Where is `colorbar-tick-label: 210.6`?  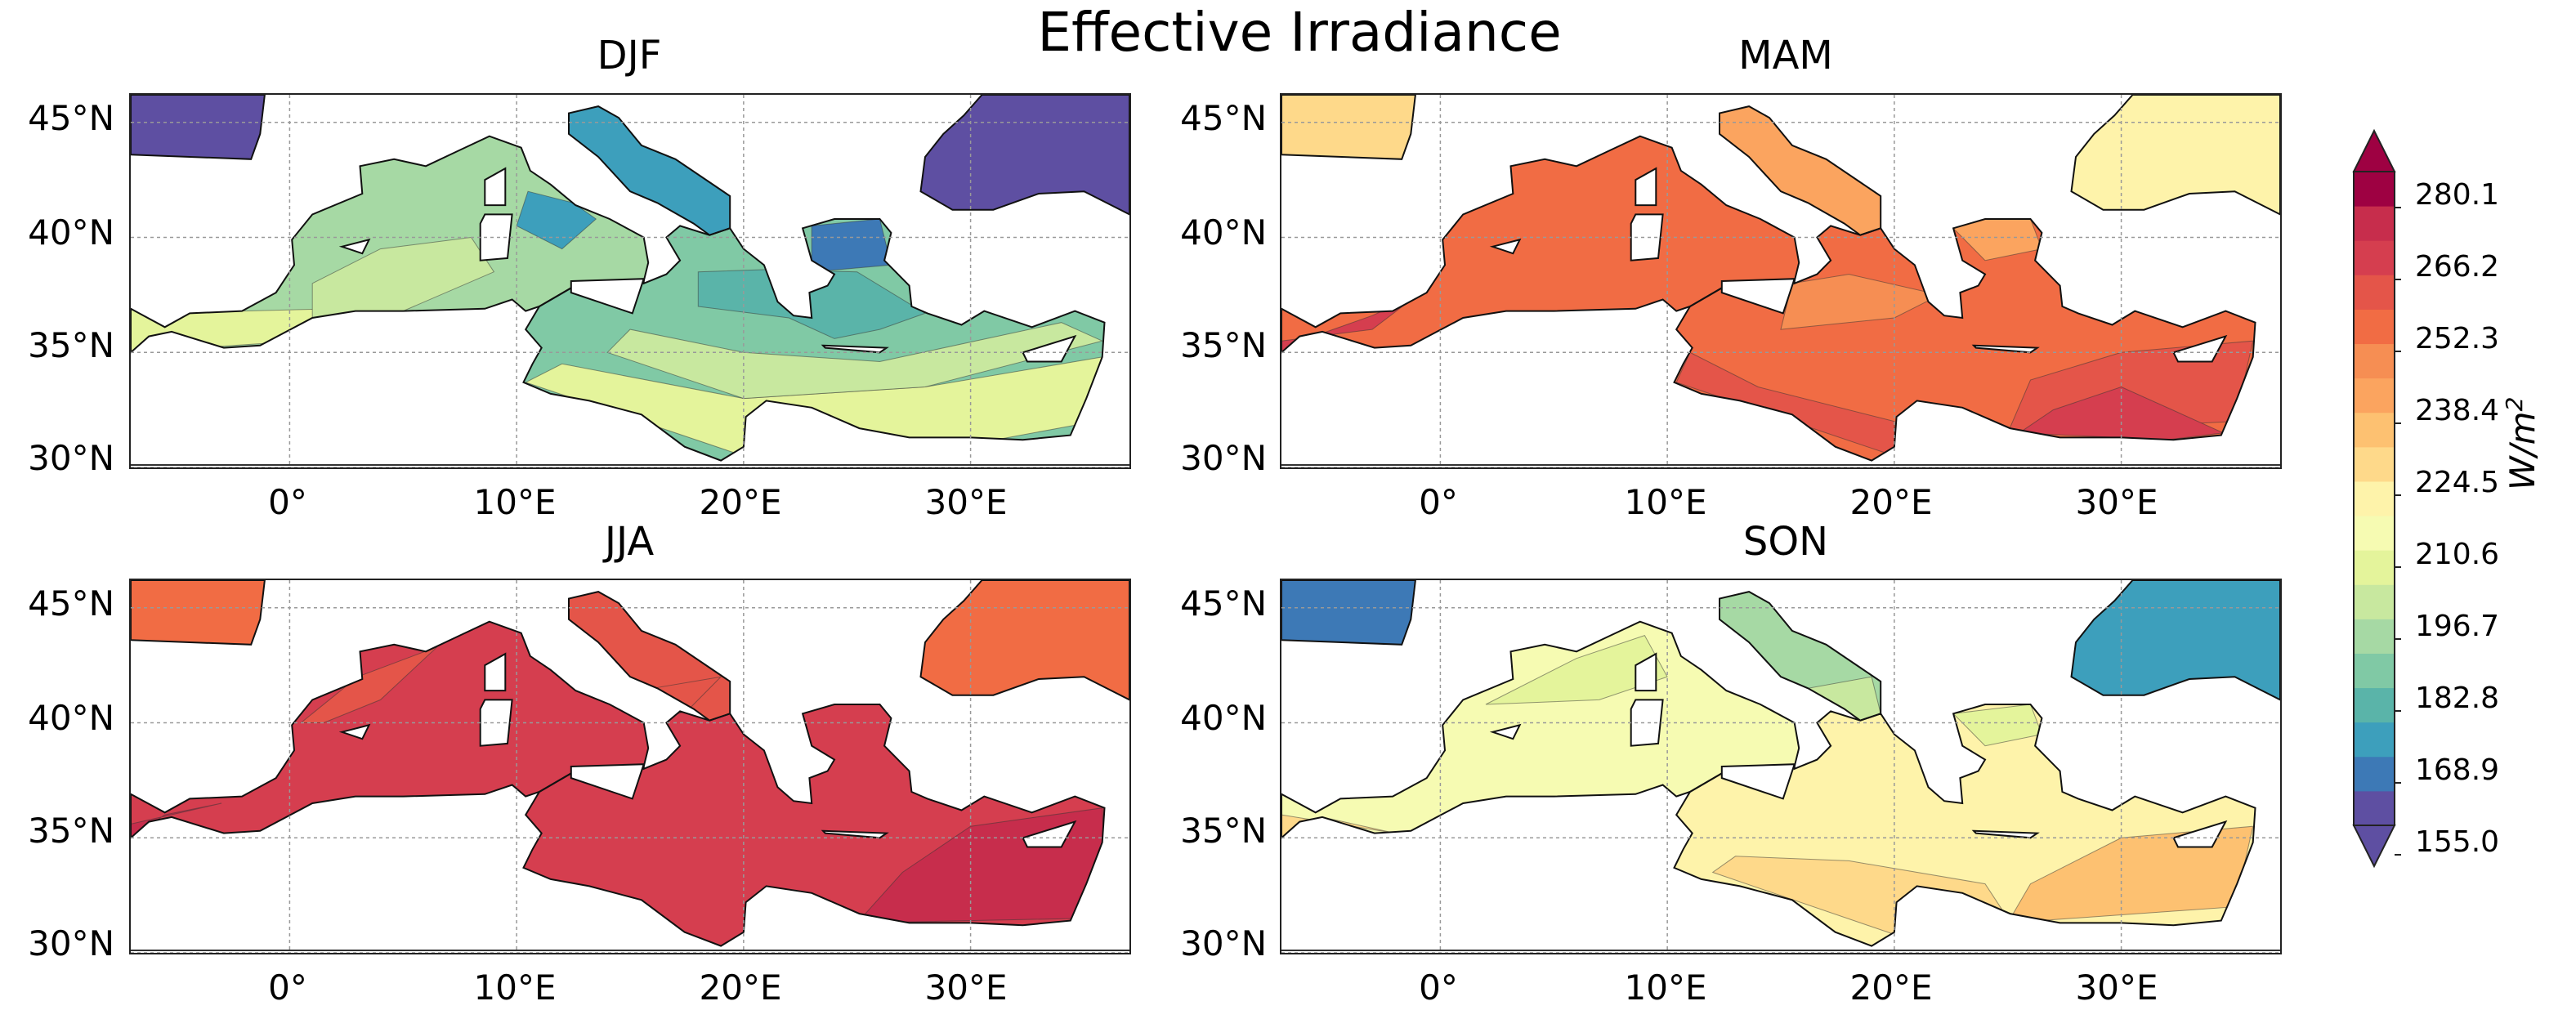 colorbar-tick-label: 210.6 is located at coordinates (2457, 554).